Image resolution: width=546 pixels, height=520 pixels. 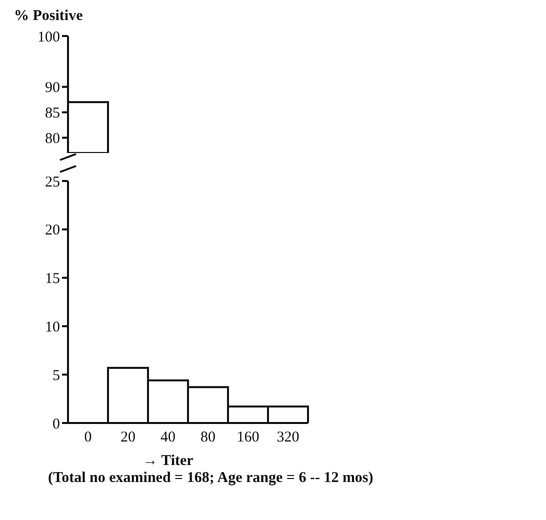 What do you see at coordinates (49, 37) in the screenshot?
I see `y-tick-label: 100` at bounding box center [49, 37].